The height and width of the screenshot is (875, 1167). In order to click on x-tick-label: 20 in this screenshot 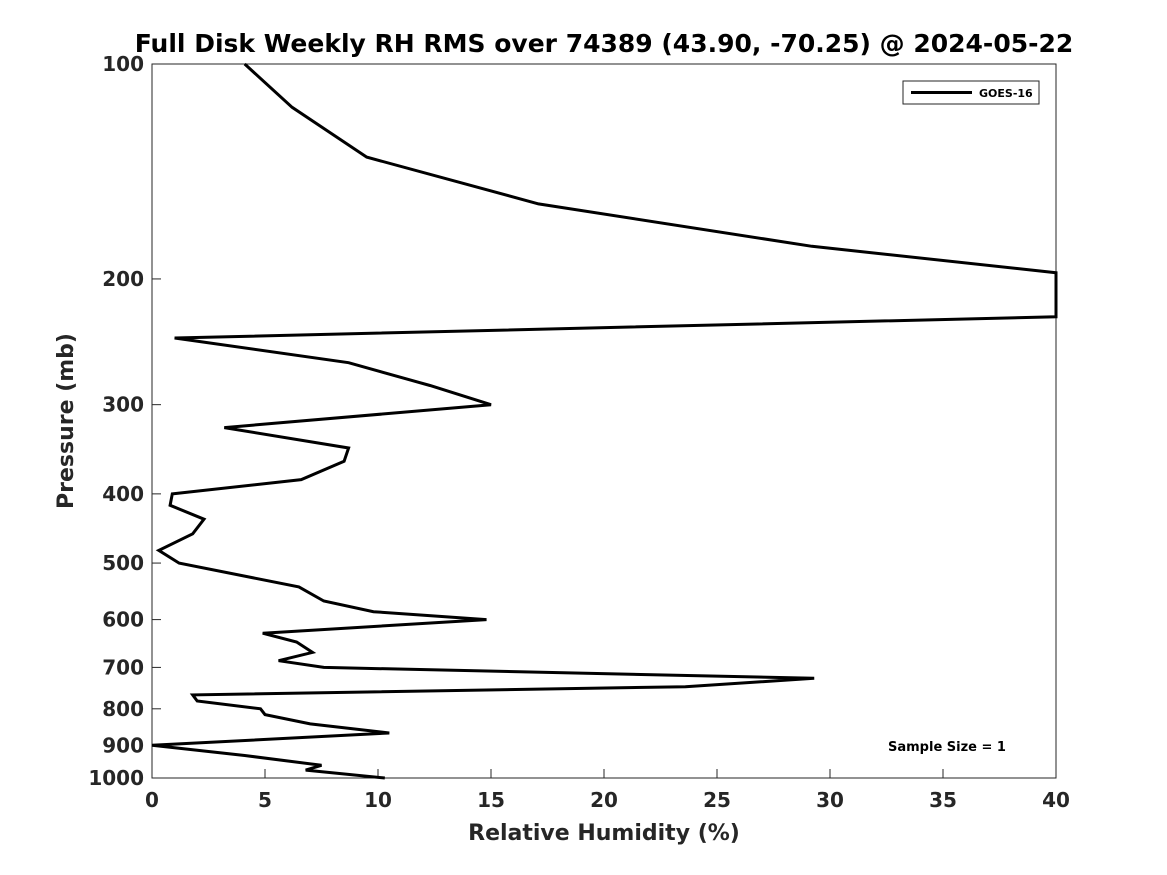, I will do `click(604, 800)`.